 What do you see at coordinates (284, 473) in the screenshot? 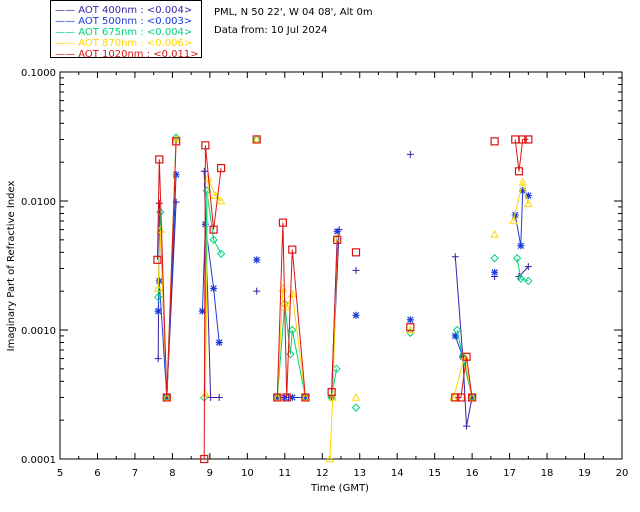
I see `x-tick-label: 11` at bounding box center [284, 473].